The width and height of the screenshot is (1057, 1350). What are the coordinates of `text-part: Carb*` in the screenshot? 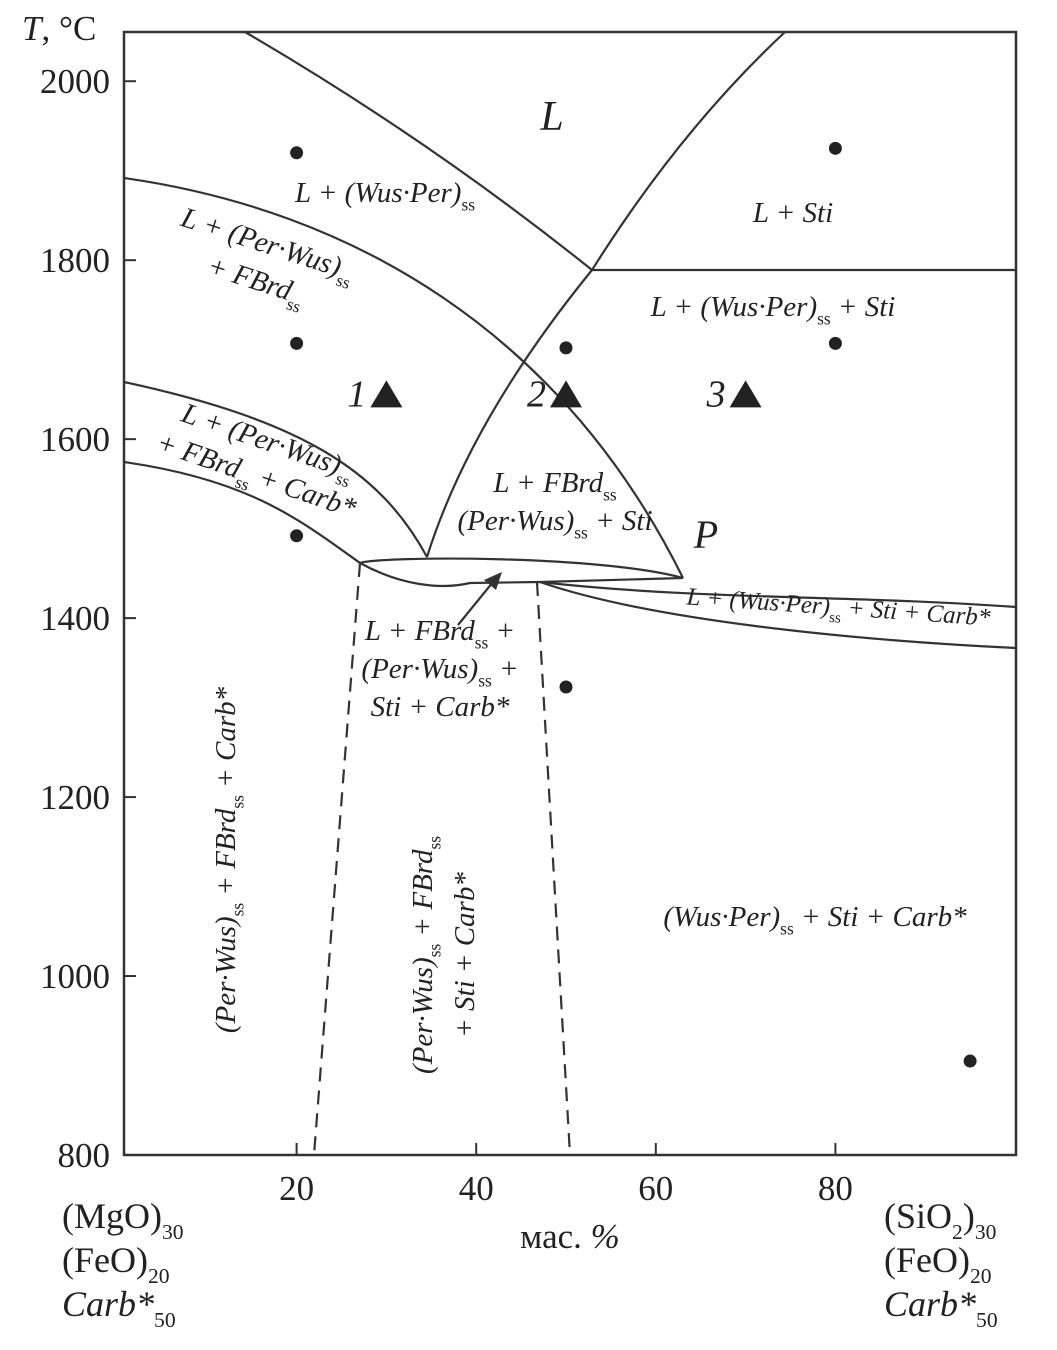 It's located at (930, 1304).